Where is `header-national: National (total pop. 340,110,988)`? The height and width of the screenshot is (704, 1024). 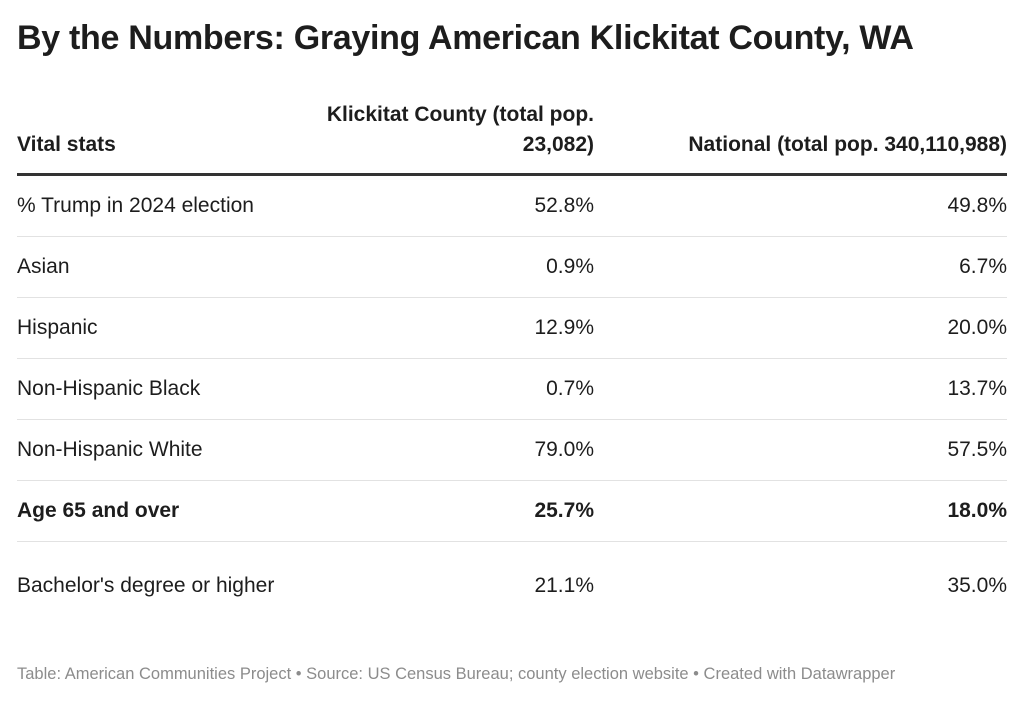
header-national: National (total pop. 340,110,988) is located at coordinates (800, 138).